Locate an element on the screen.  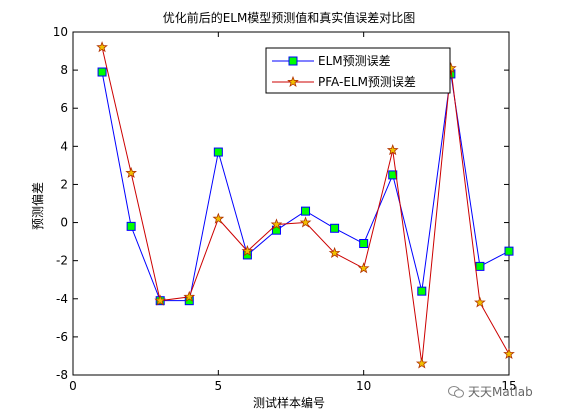
watermark: 天天Matlab is located at coordinates (490, 391).